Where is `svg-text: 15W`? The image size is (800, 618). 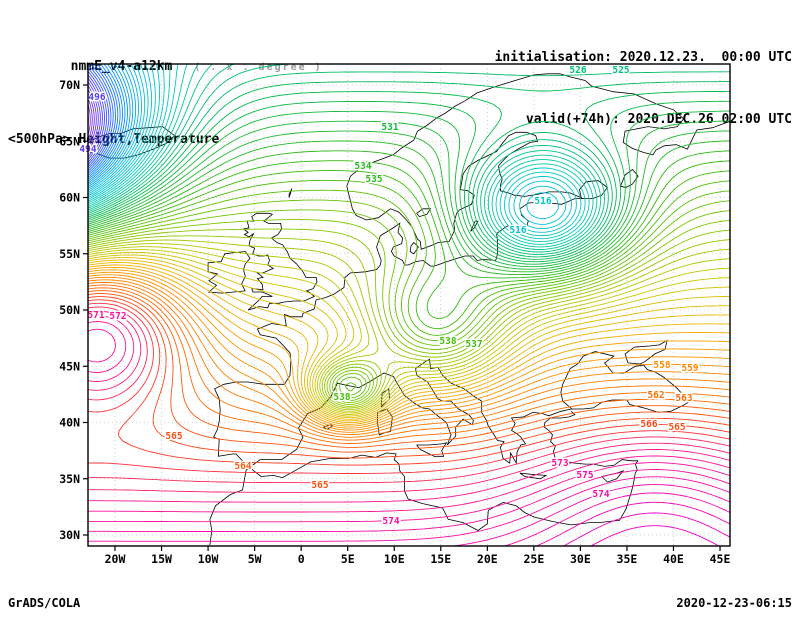
svg-text: 15W is located at coordinates (161, 559).